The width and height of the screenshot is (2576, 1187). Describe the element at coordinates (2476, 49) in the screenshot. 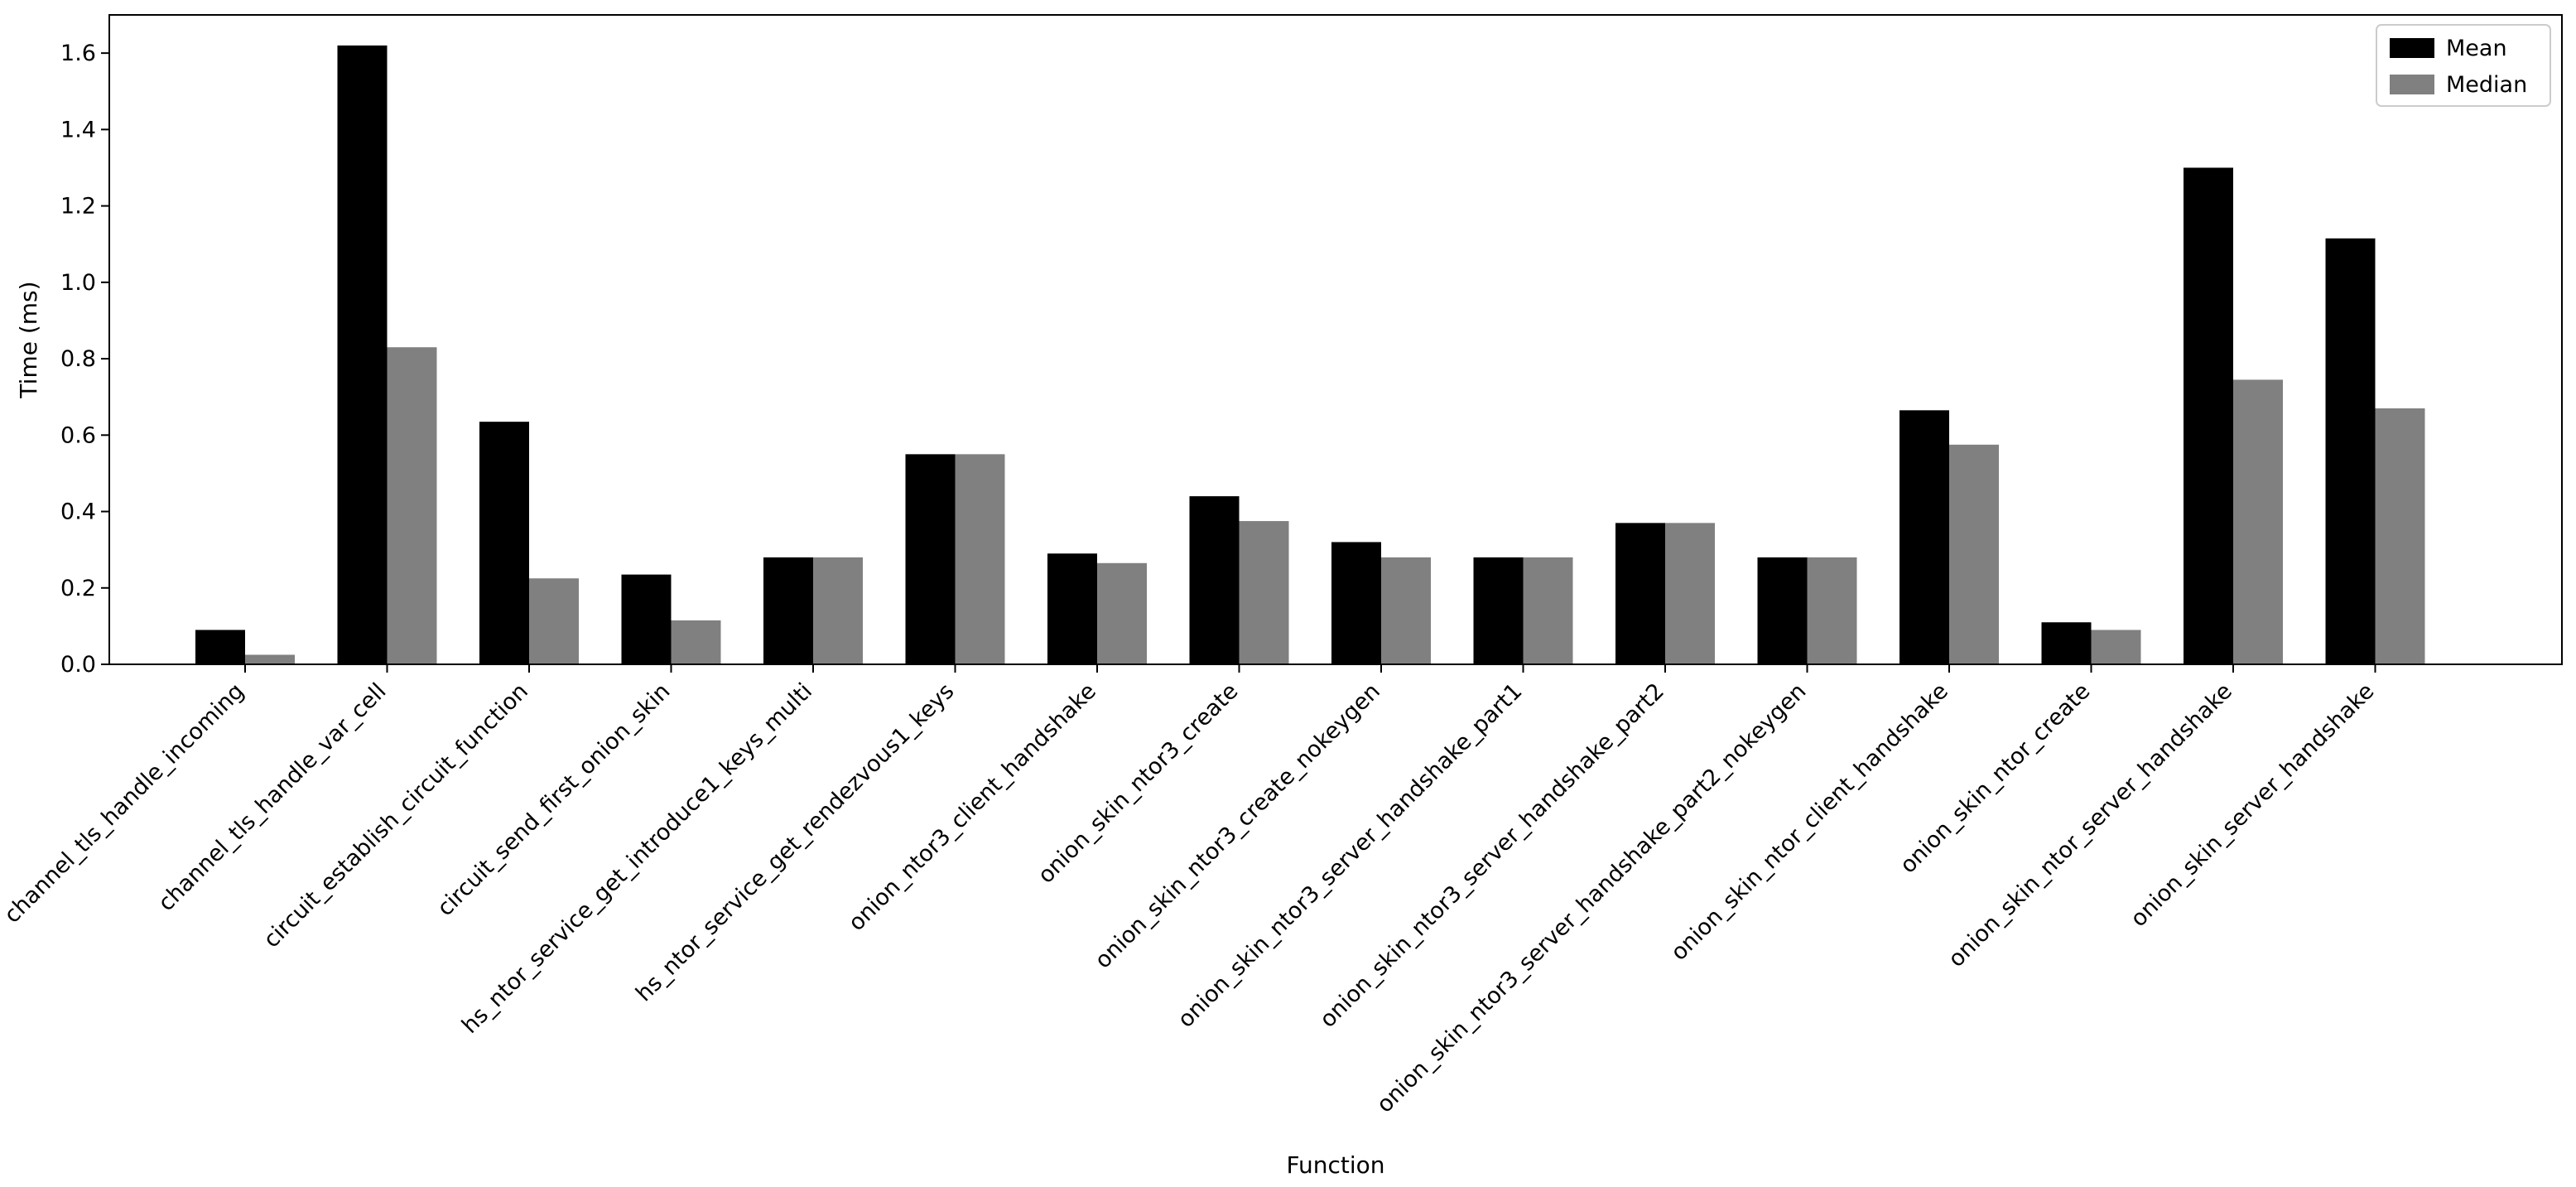

I see `legend-label-mean: Mean` at that location.